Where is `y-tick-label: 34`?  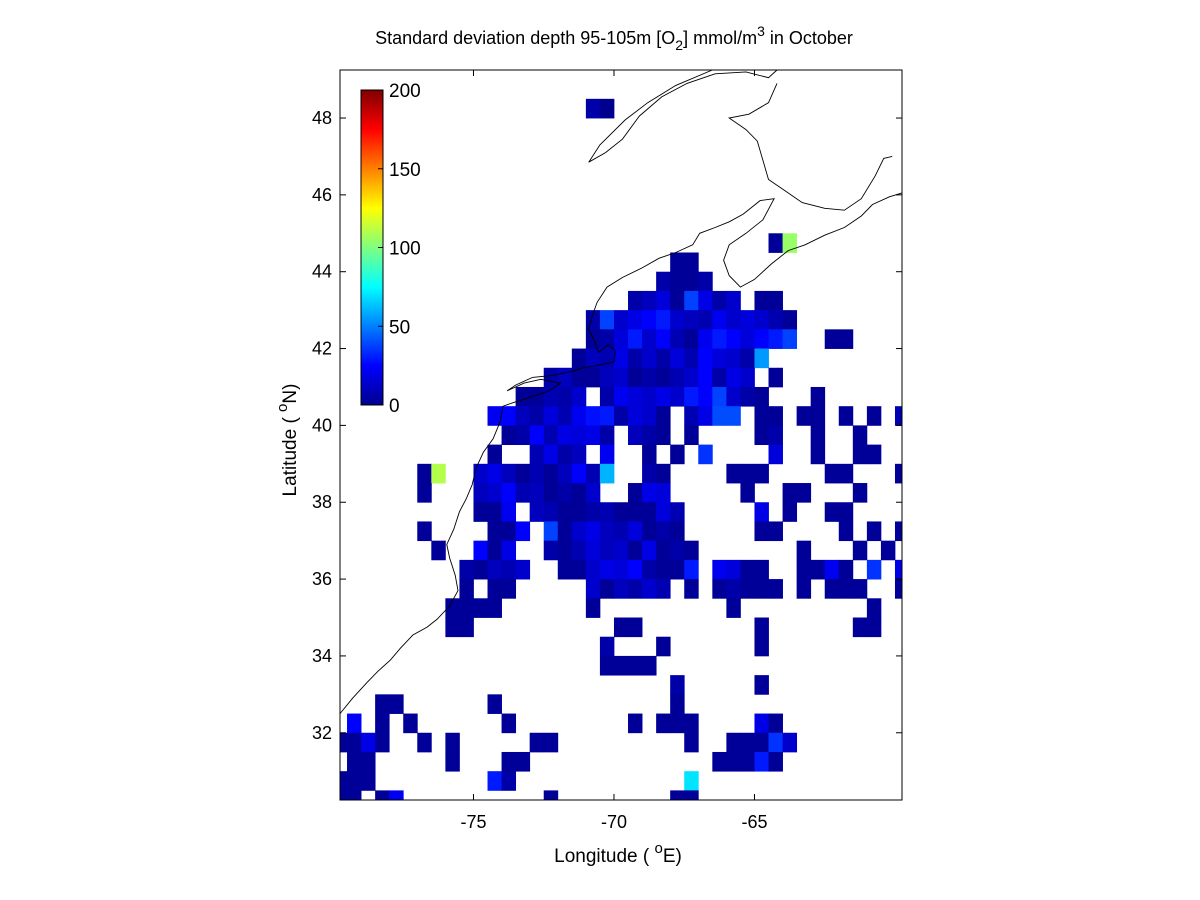
y-tick-label: 34 is located at coordinates (322, 656).